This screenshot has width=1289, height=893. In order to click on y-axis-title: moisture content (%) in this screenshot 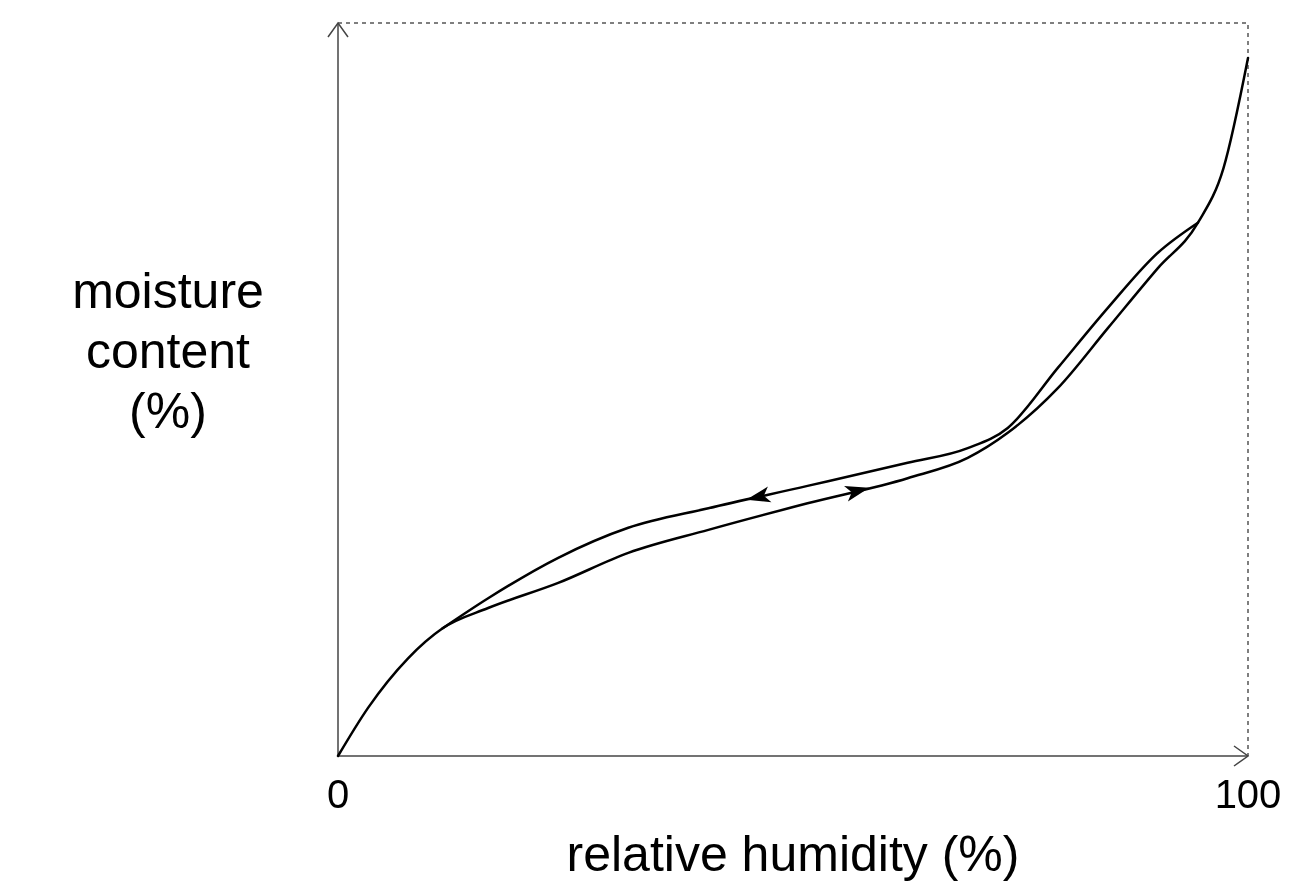, I will do `click(168, 351)`.